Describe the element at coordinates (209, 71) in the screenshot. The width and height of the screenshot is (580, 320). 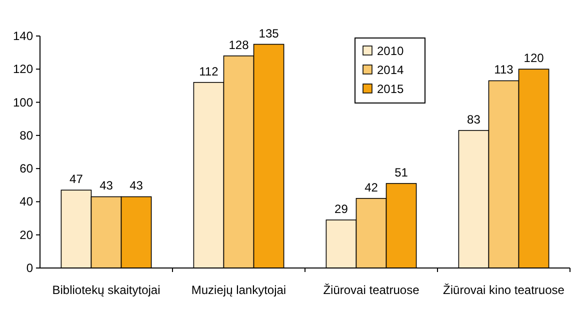
I see `data-label: 112` at that location.